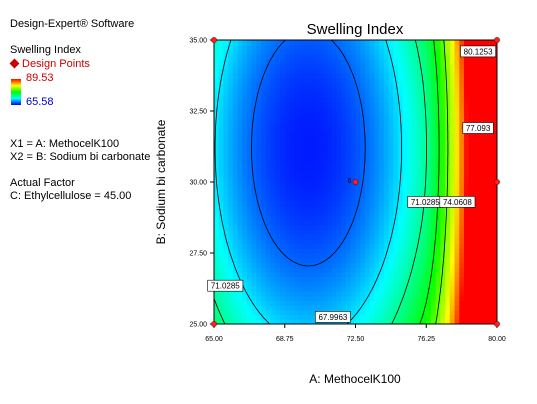  Describe the element at coordinates (425, 202) in the screenshot. I see `contour-label: 71.0285` at that location.